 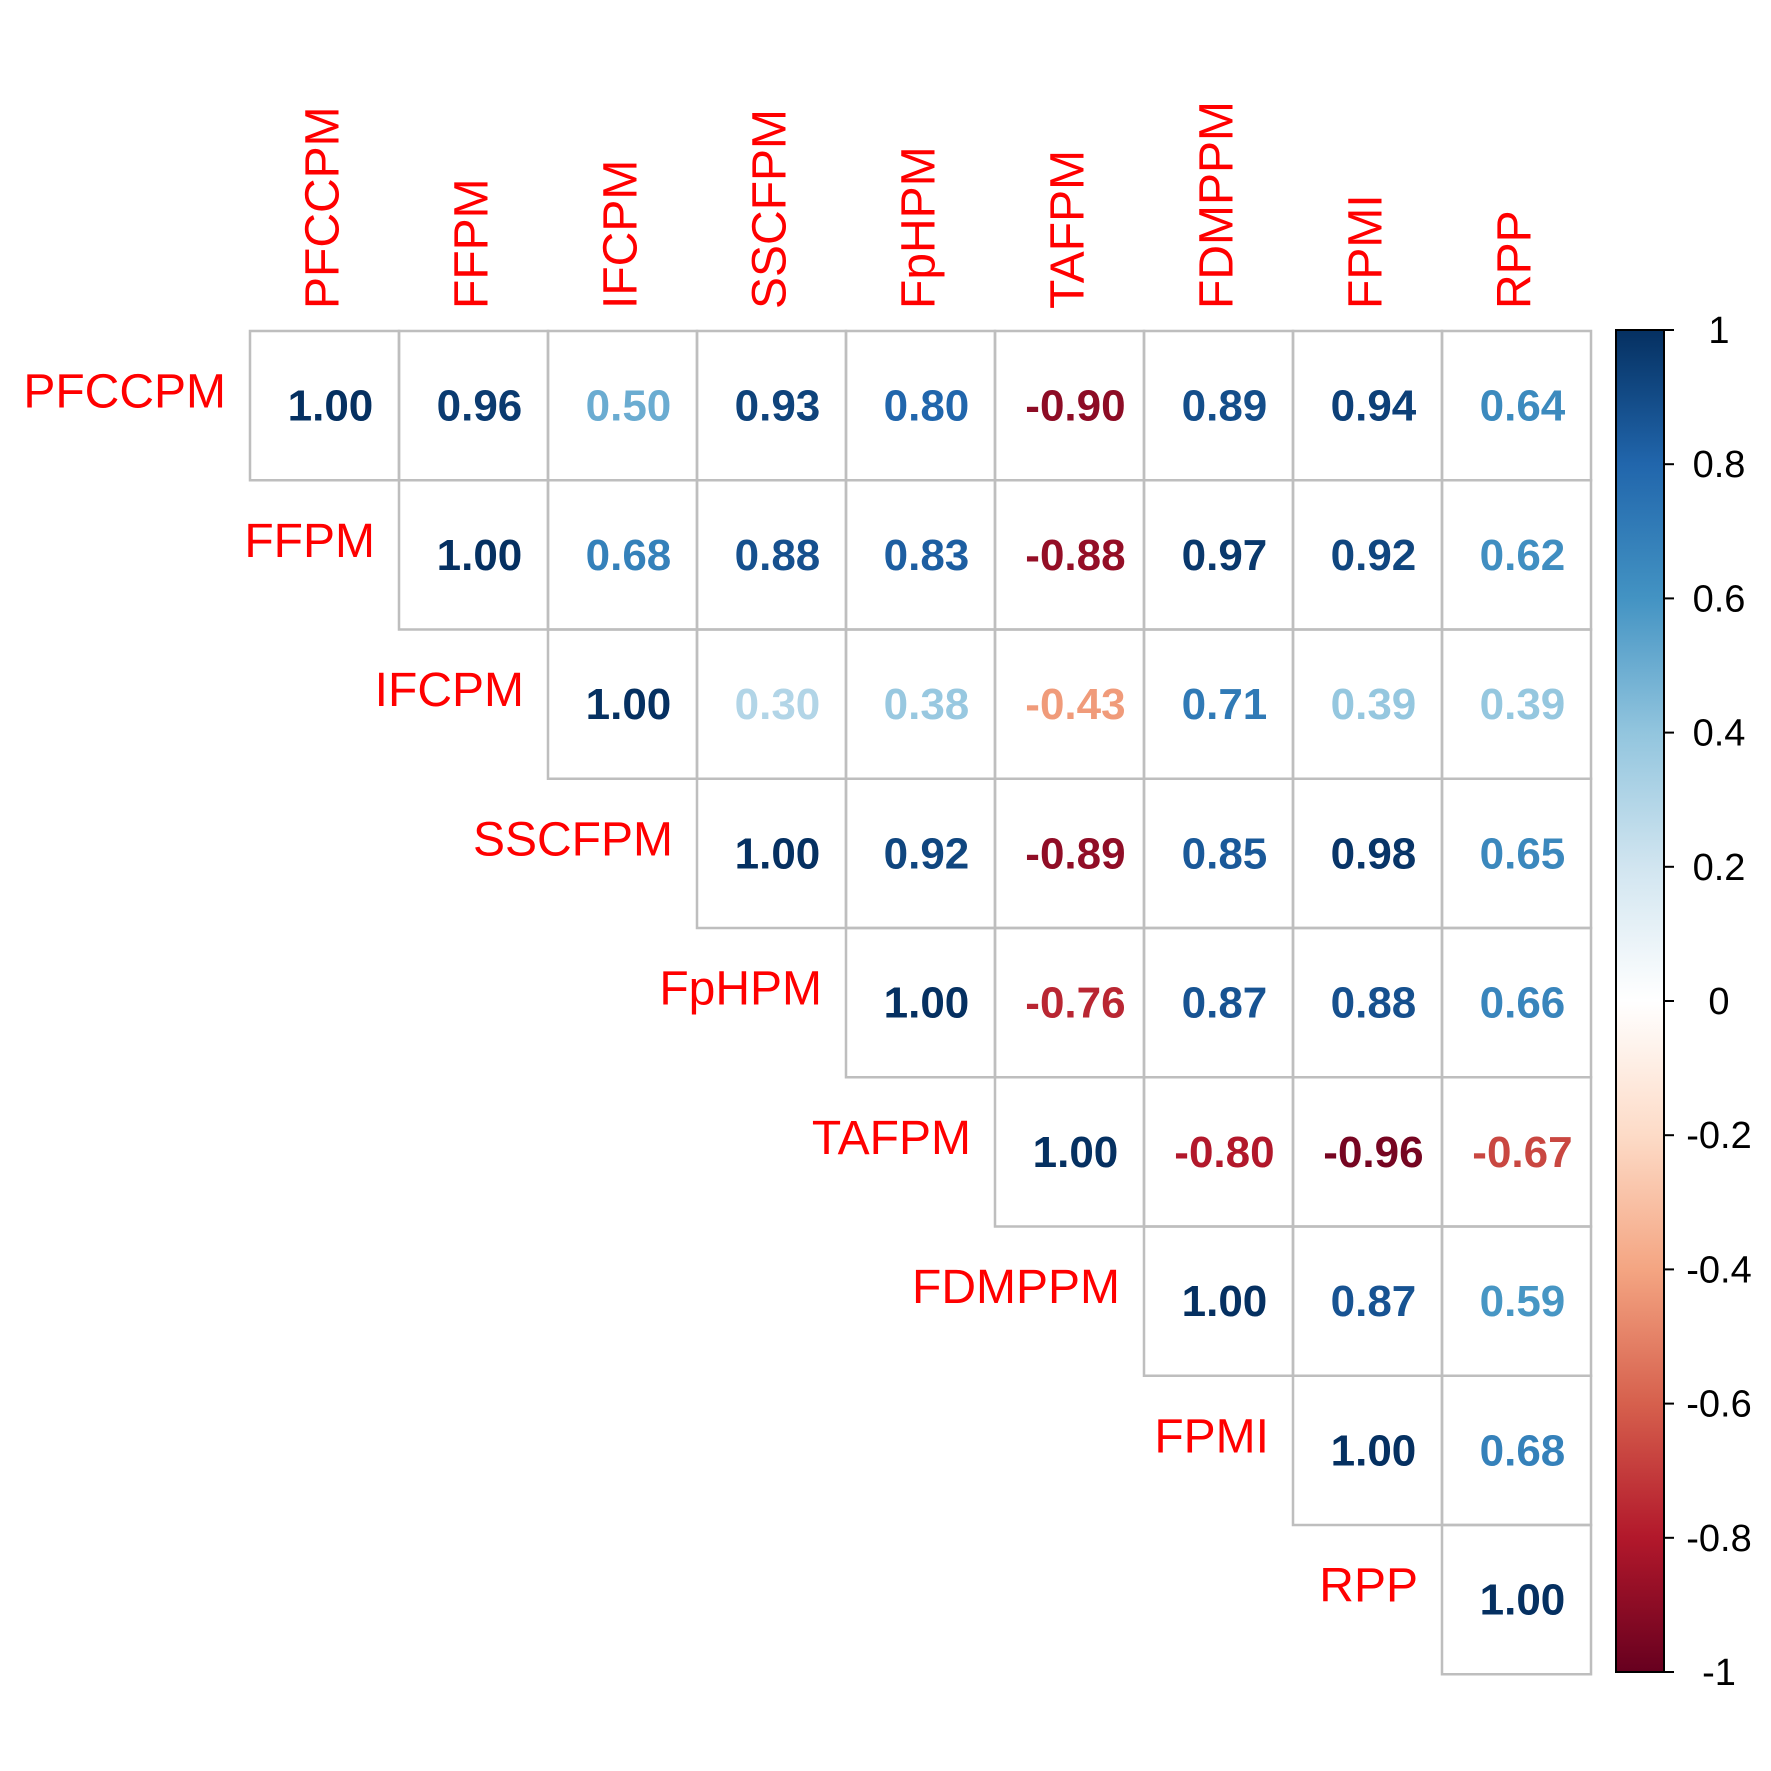 I want to click on cell-value: -0.67, so click(x=1522, y=1152).